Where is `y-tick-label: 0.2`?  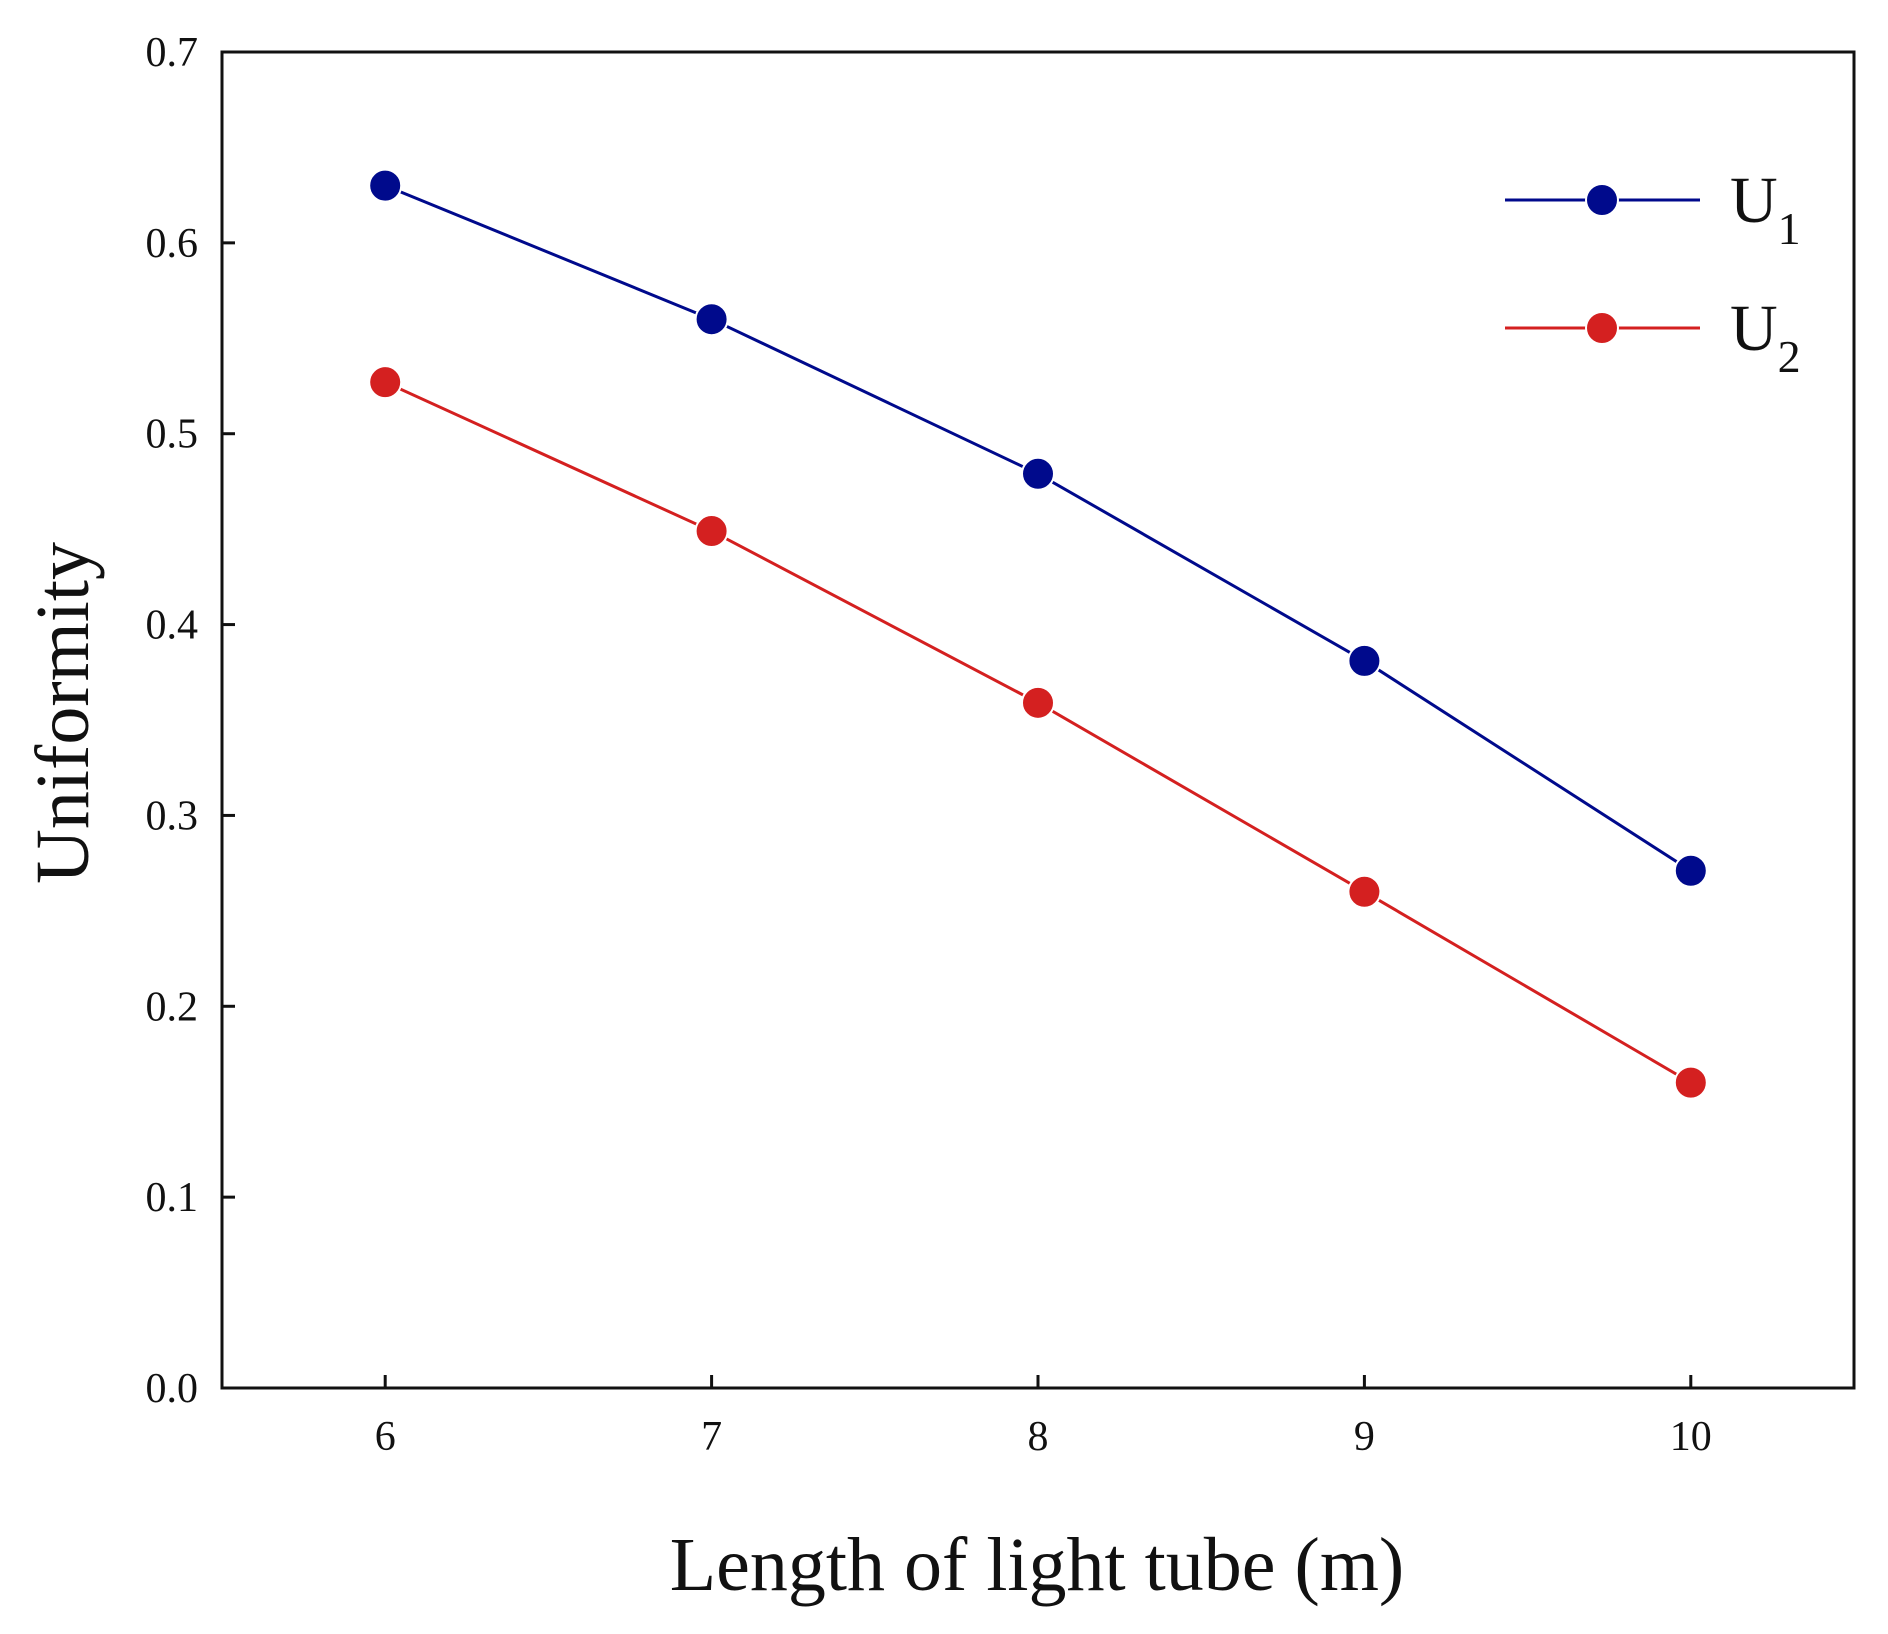 y-tick-label: 0.2 is located at coordinates (172, 1007).